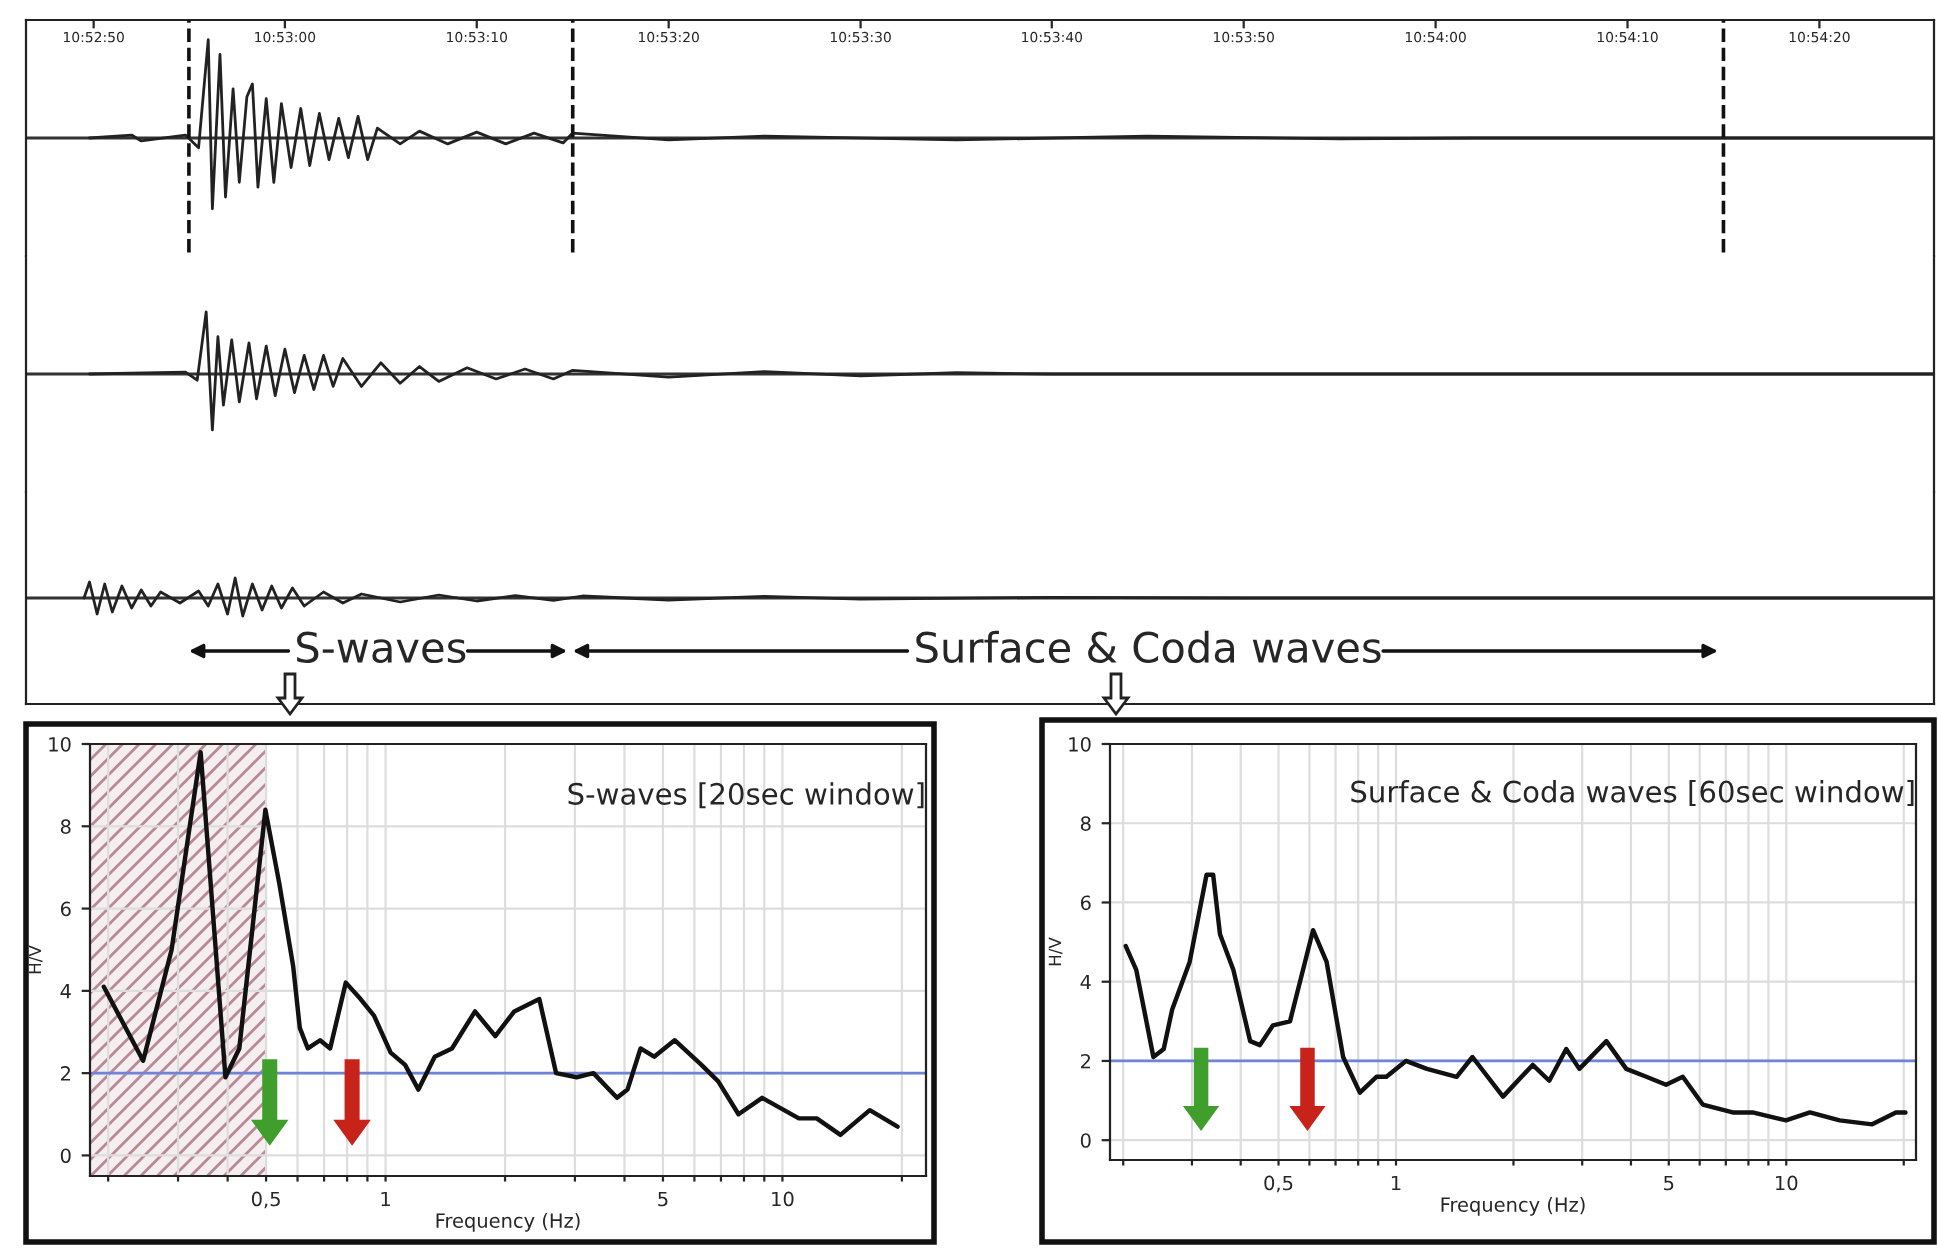 This screenshot has height=1248, width=1938. What do you see at coordinates (381, 647) in the screenshot?
I see `text: S-waves` at bounding box center [381, 647].